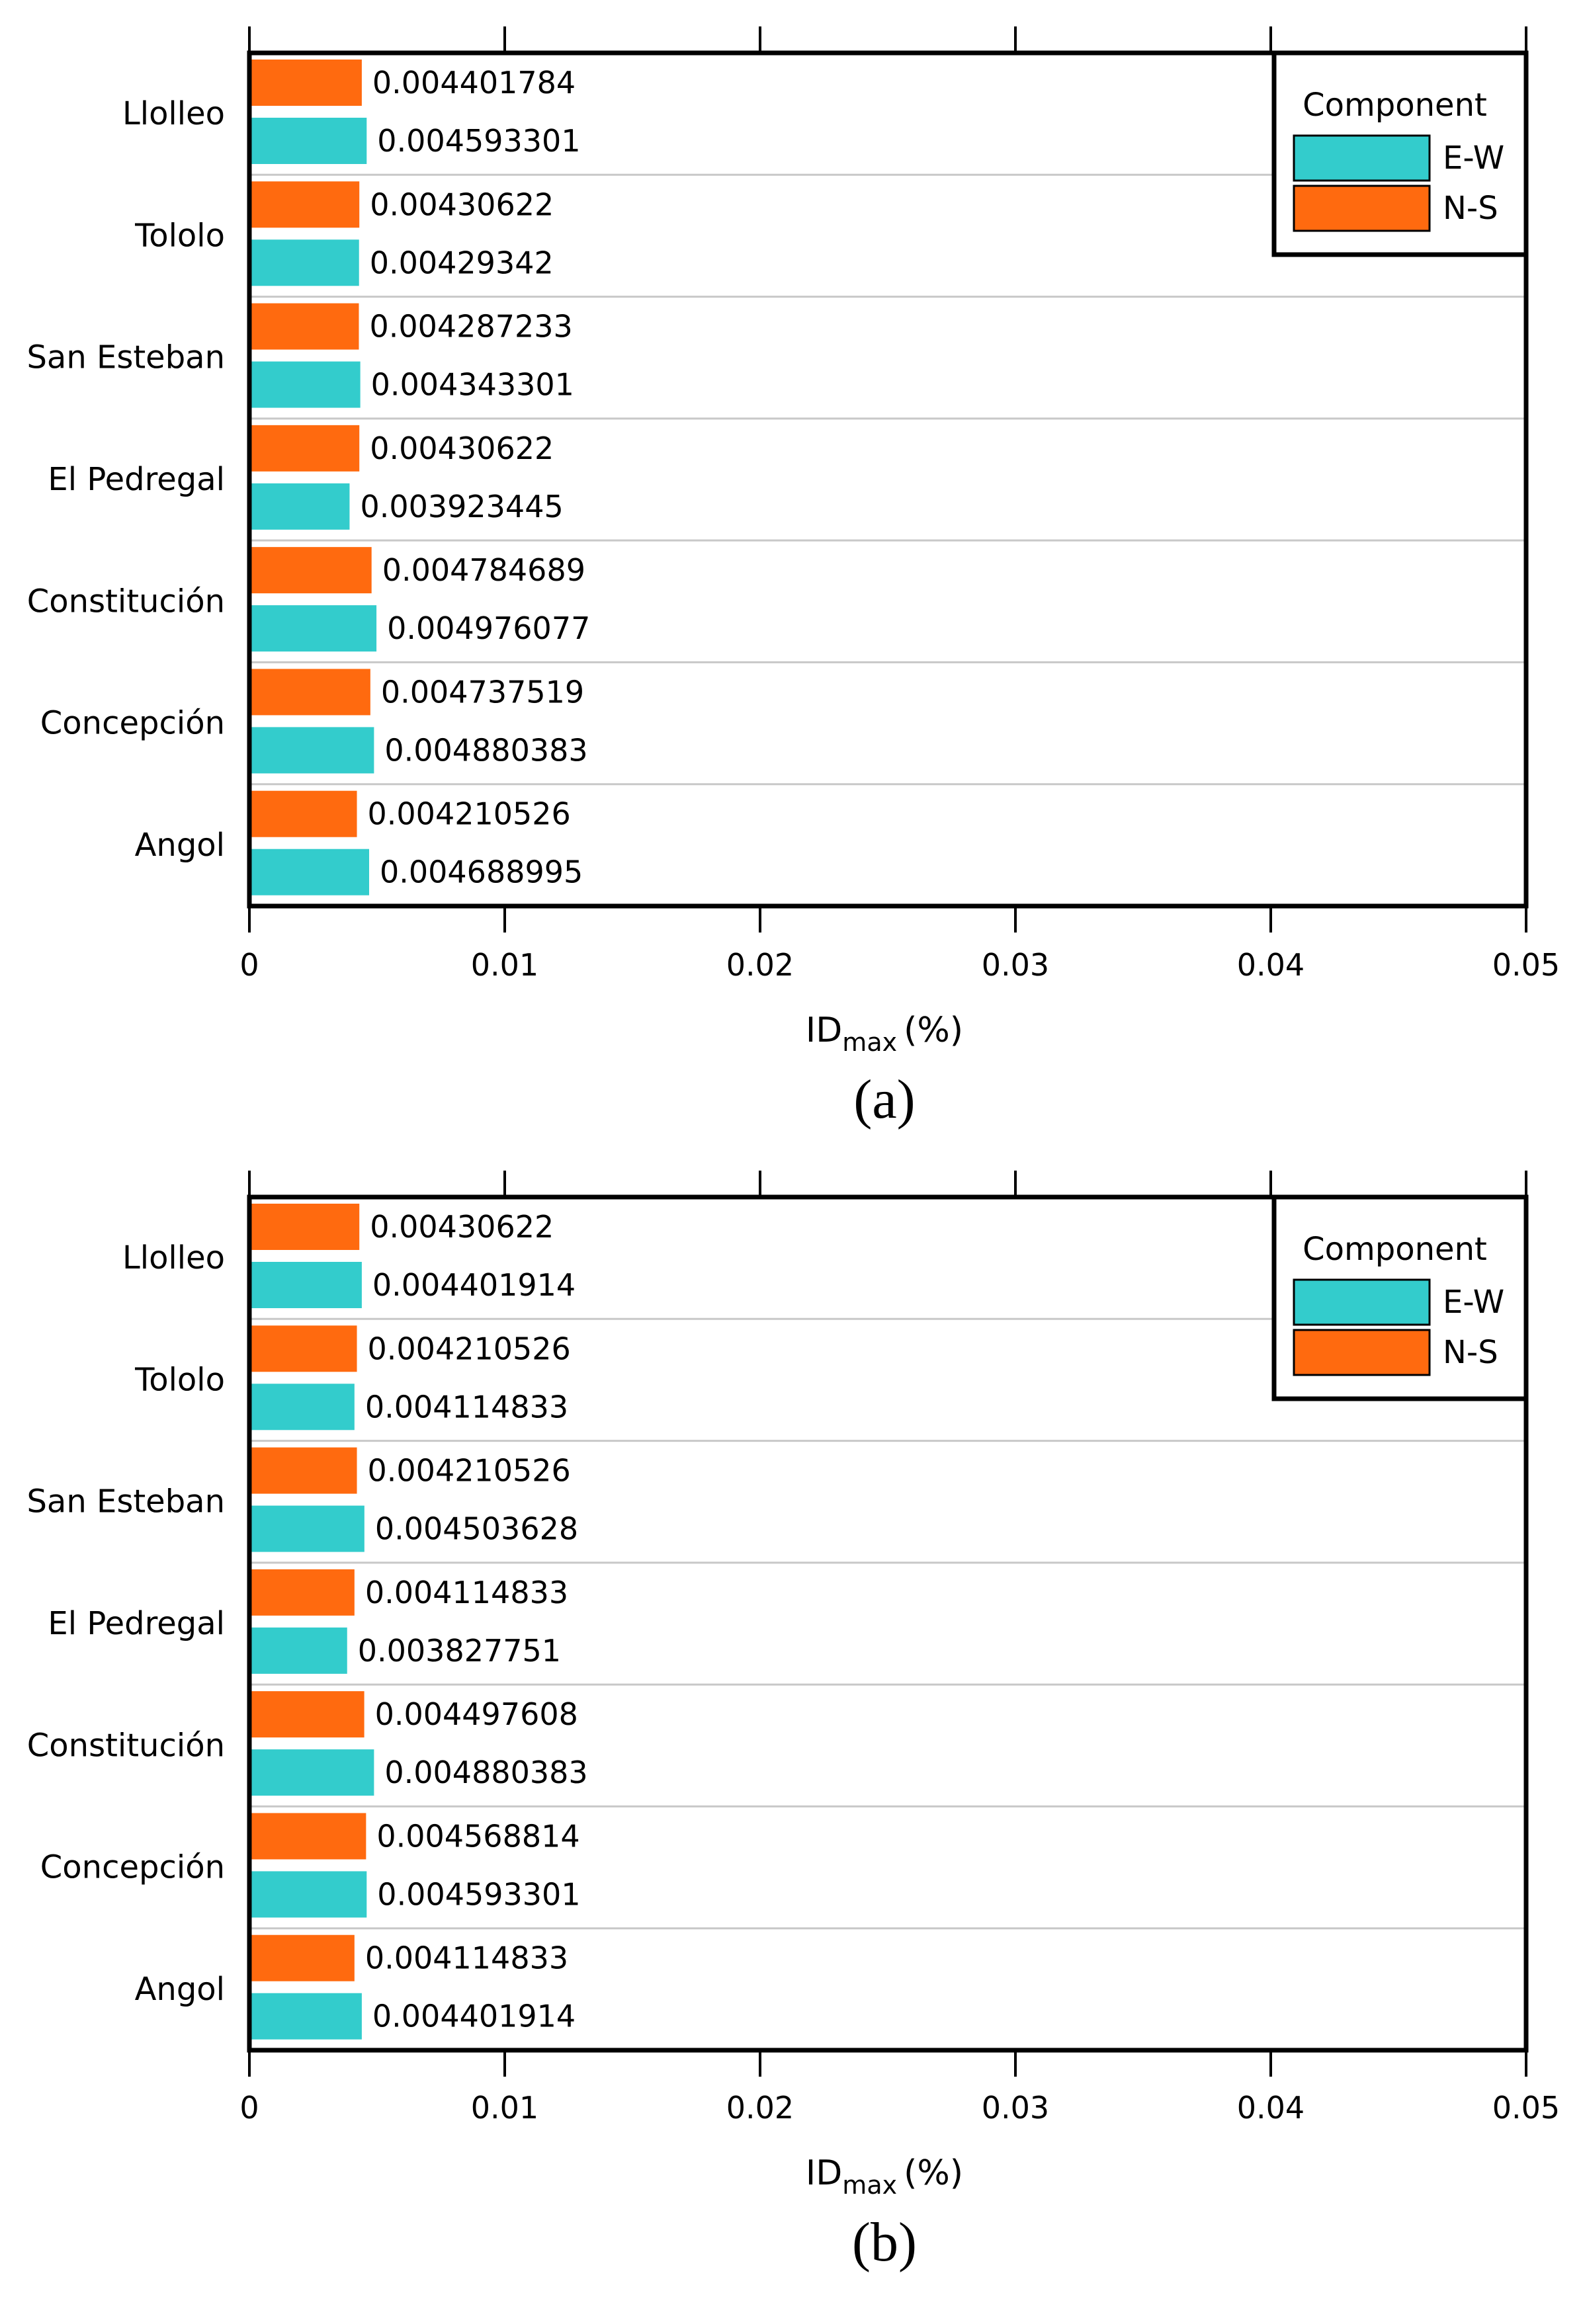 The height and width of the screenshot is (2324, 1583). What do you see at coordinates (470, 327) in the screenshot?
I see `bar-ns-value-label: 0.004287233` at bounding box center [470, 327].